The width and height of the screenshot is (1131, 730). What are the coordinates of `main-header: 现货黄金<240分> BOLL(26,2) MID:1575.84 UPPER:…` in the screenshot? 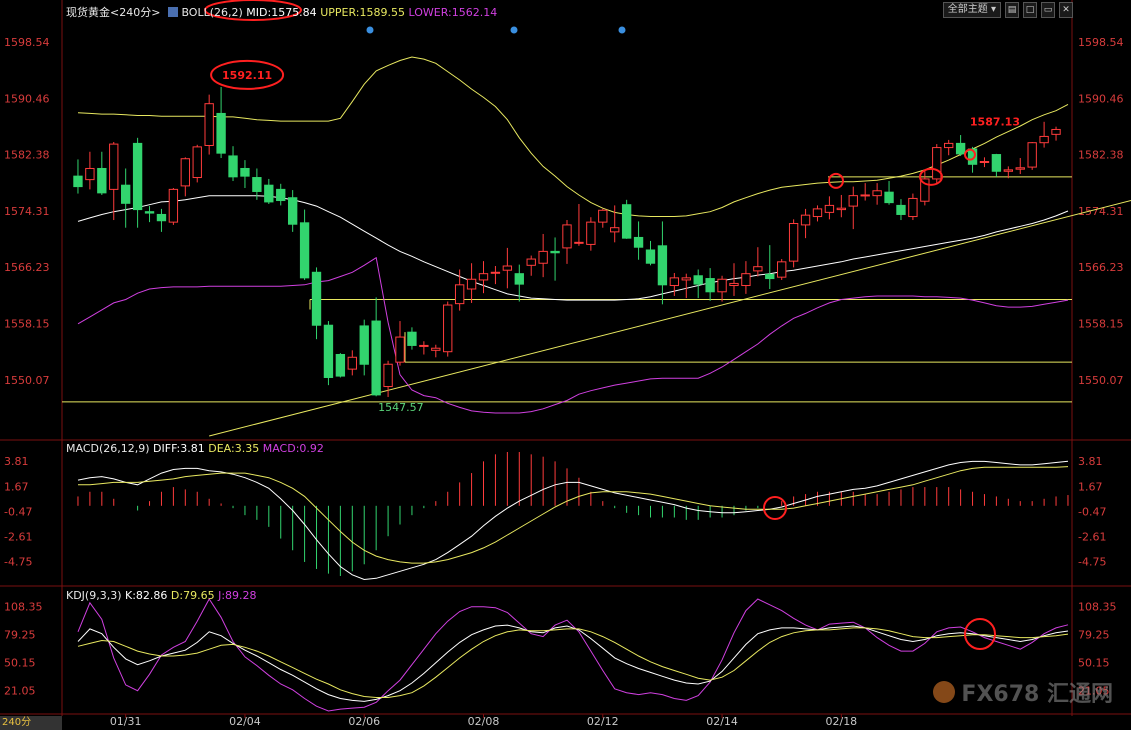 It's located at (281, 12).